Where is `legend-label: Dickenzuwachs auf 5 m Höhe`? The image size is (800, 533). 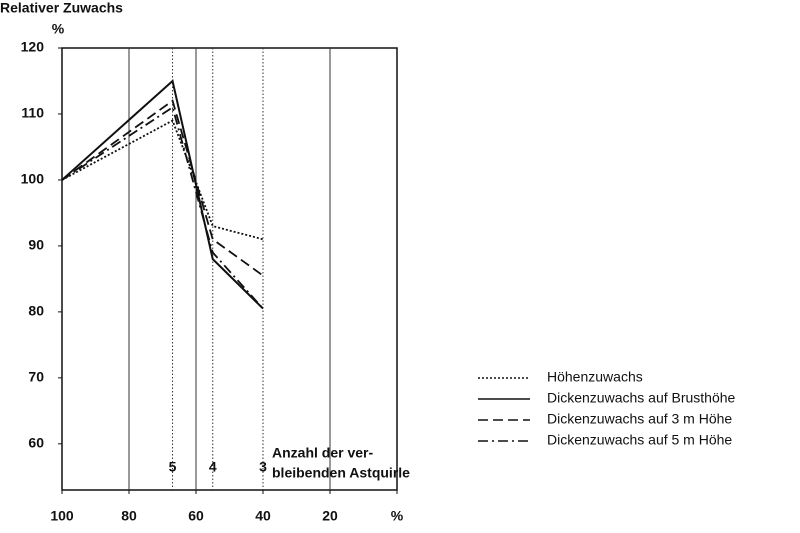
legend-label: Dickenzuwachs auf 5 m Höhe is located at coordinates (639, 440).